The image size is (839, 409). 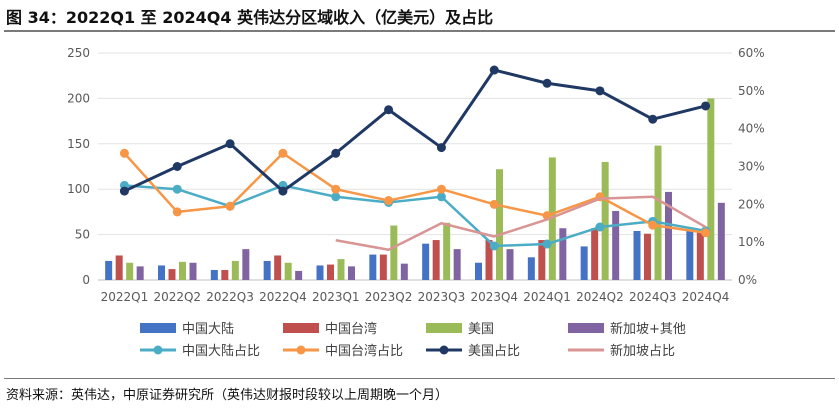 I want to click on x-tick-label: 2022Q4, so click(x=283, y=297).